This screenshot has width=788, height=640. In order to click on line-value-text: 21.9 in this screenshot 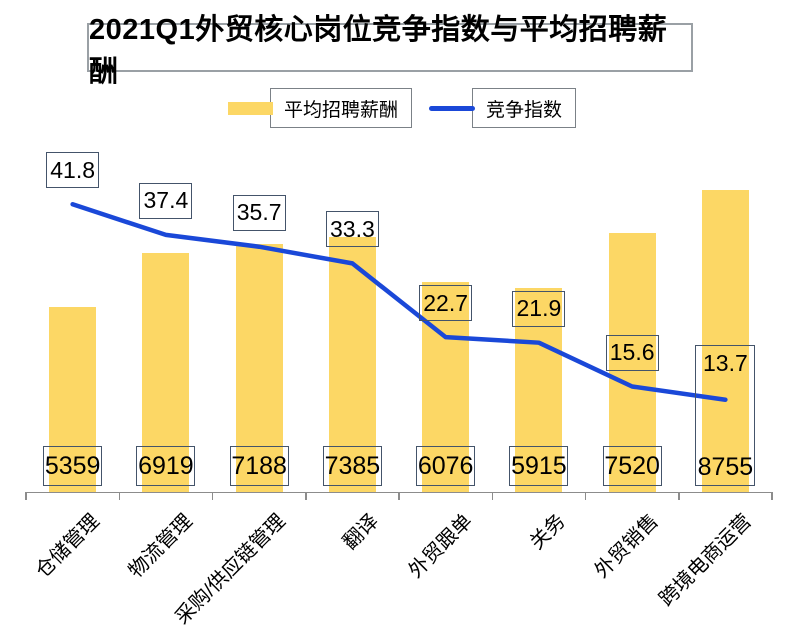, I will do `click(539, 308)`.